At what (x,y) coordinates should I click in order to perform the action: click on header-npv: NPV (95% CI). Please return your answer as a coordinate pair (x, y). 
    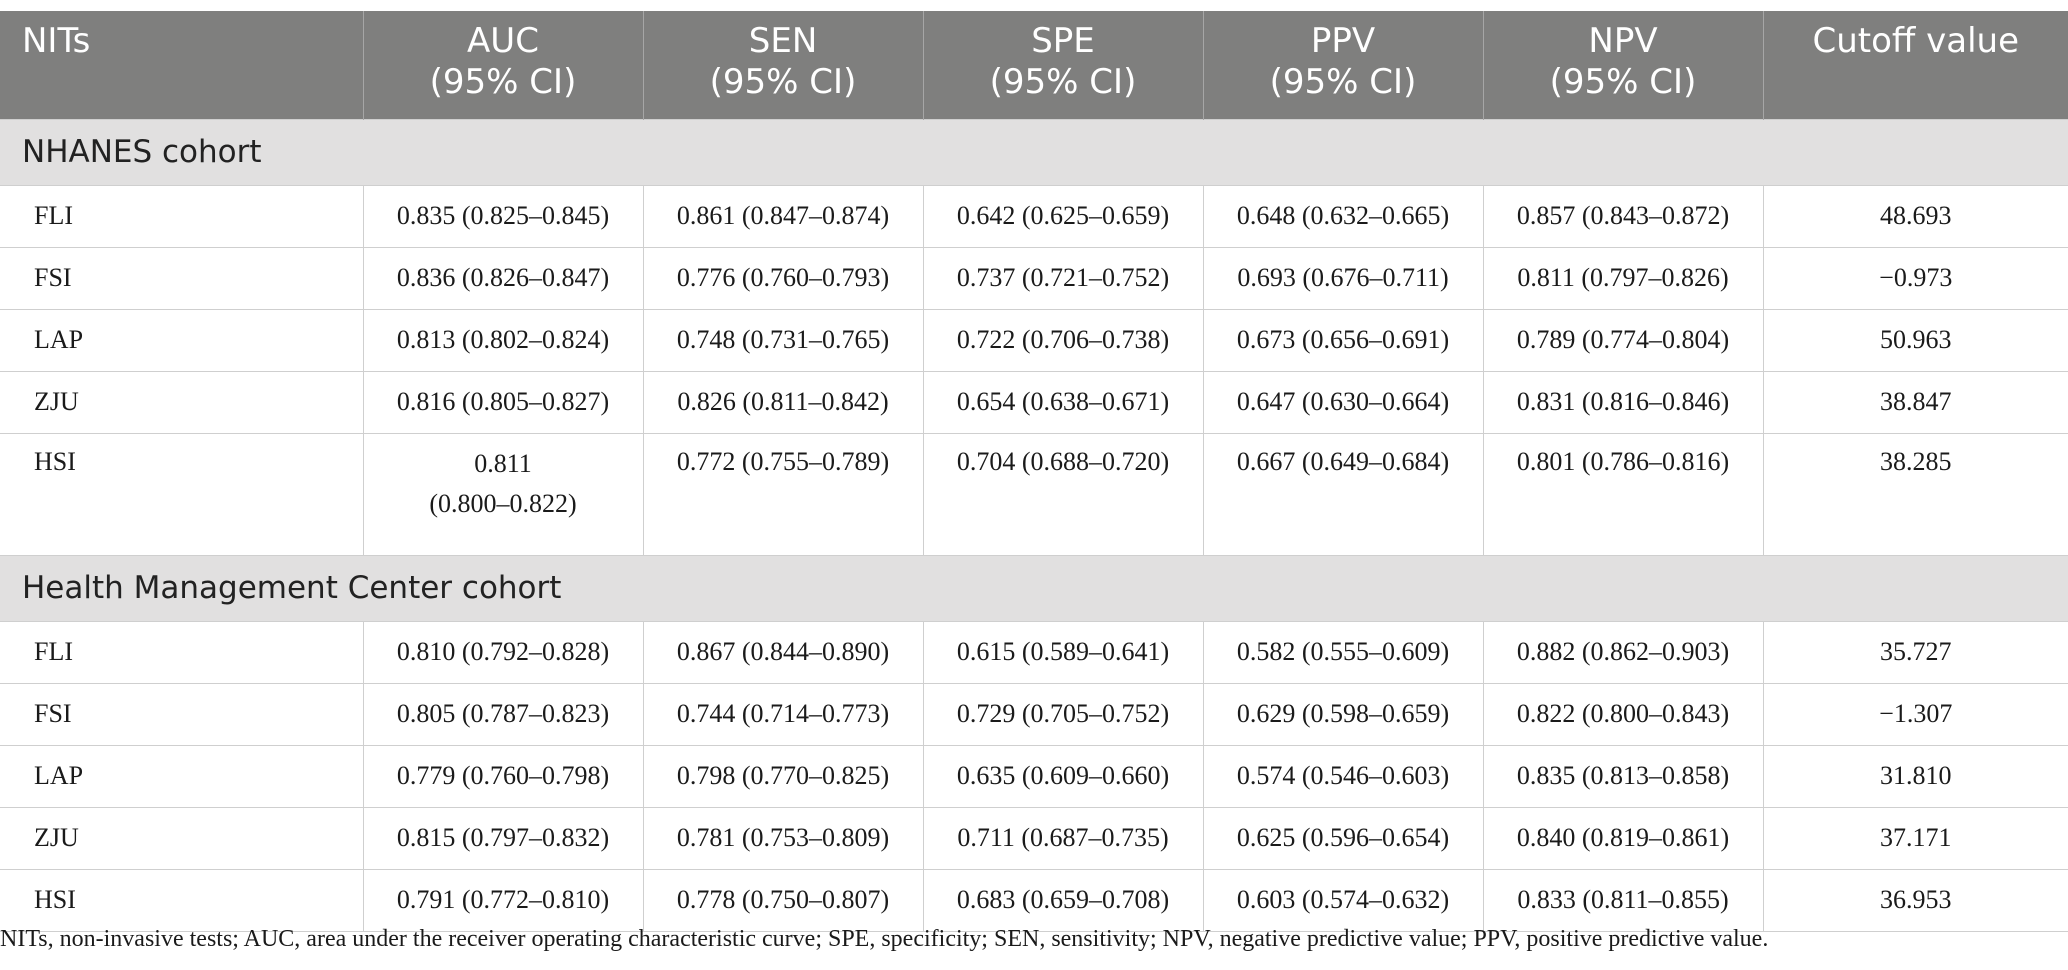
    Looking at the image, I should click on (1623, 65).